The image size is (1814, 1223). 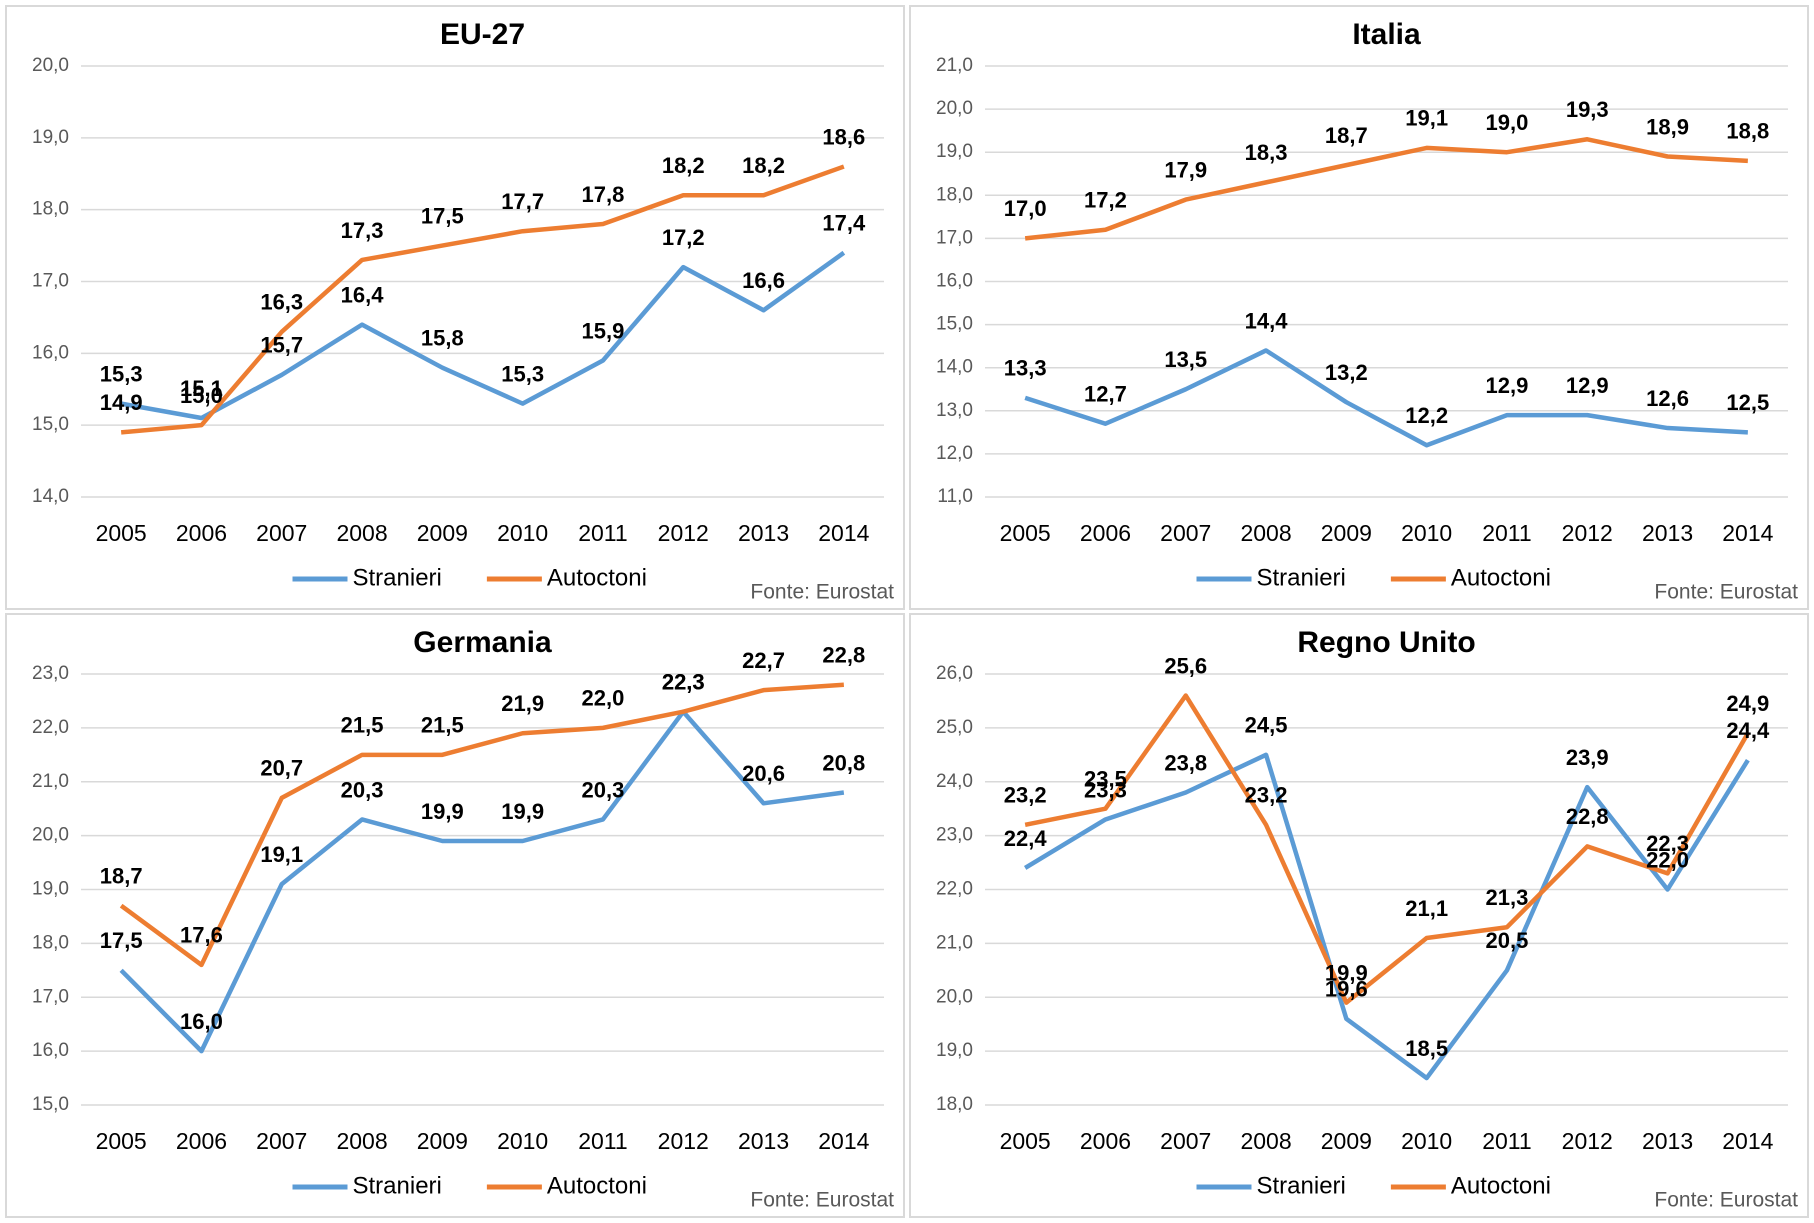 I want to click on data-label: 17,5, so click(x=121, y=940).